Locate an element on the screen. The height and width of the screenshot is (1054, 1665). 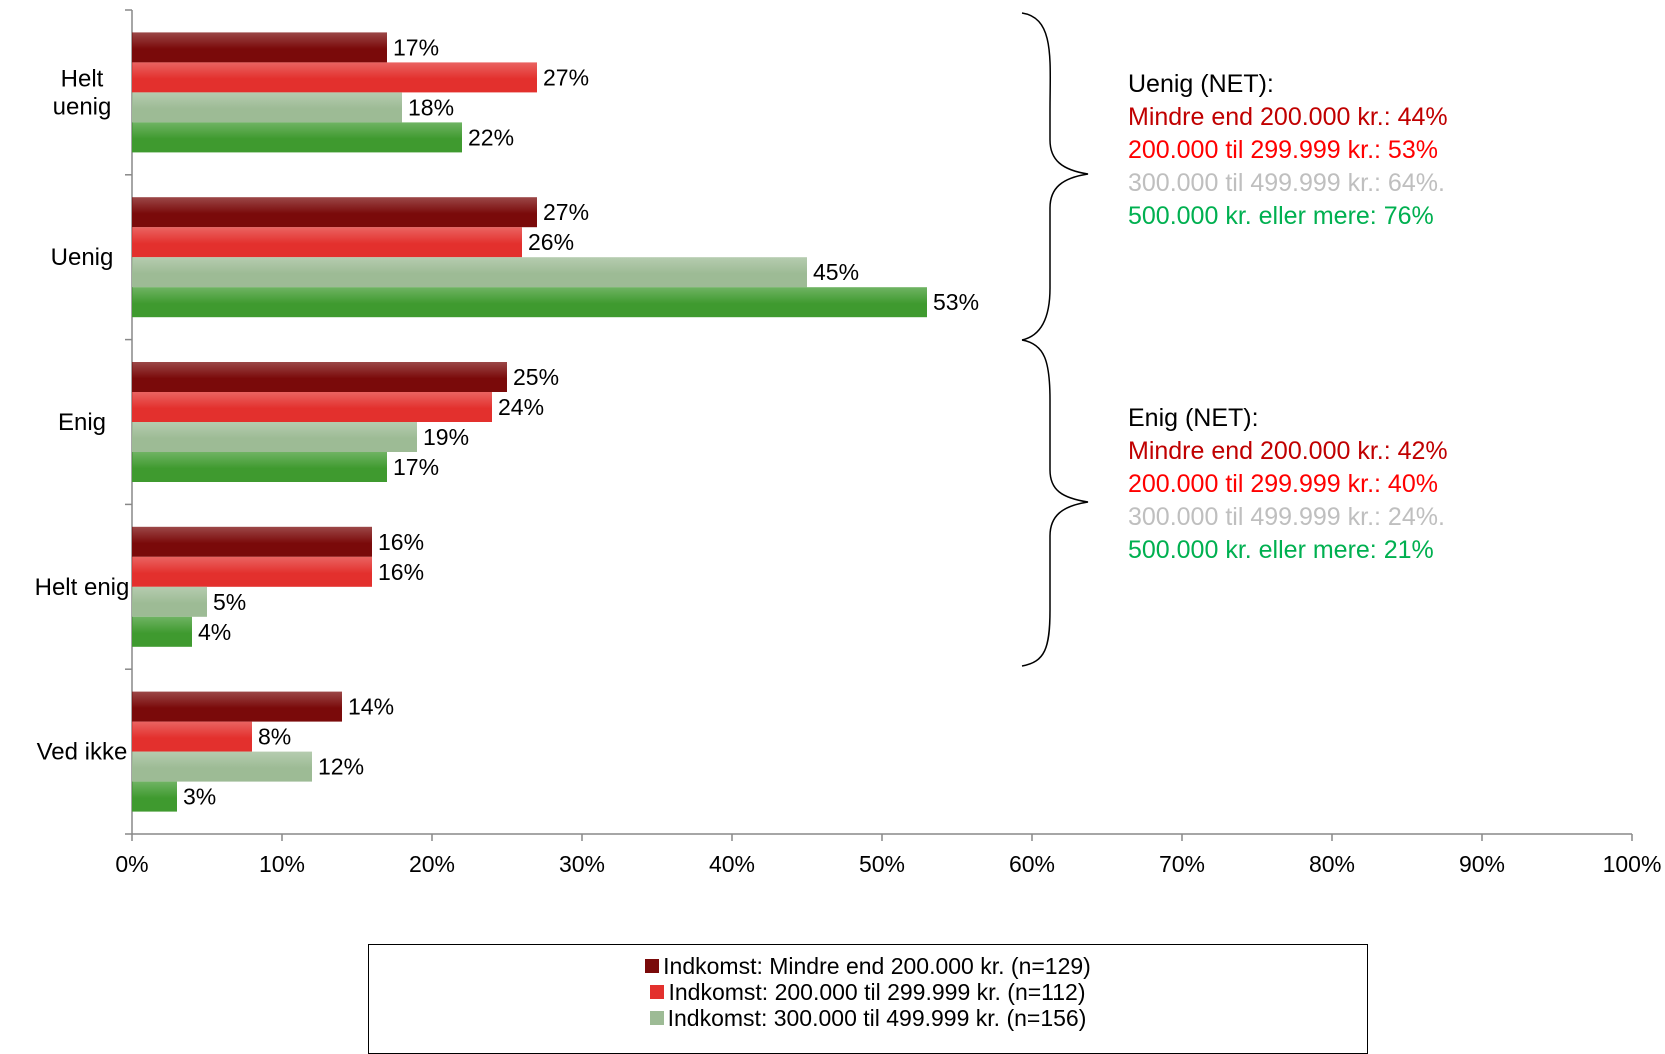
data-label: 5% is located at coordinates (229, 602).